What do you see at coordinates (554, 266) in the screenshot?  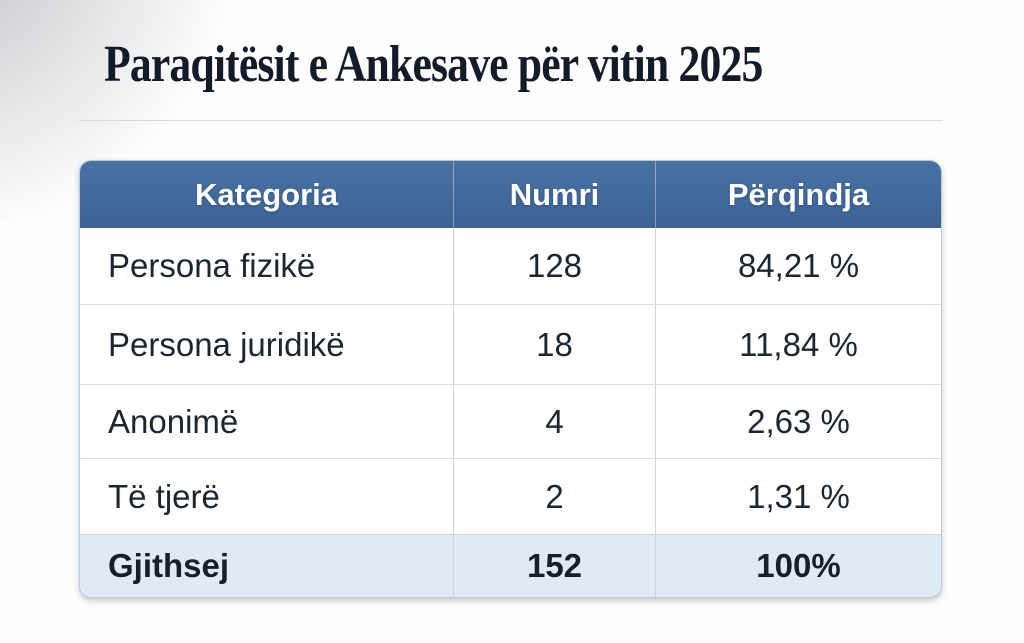 I see `cell-count: 128` at bounding box center [554, 266].